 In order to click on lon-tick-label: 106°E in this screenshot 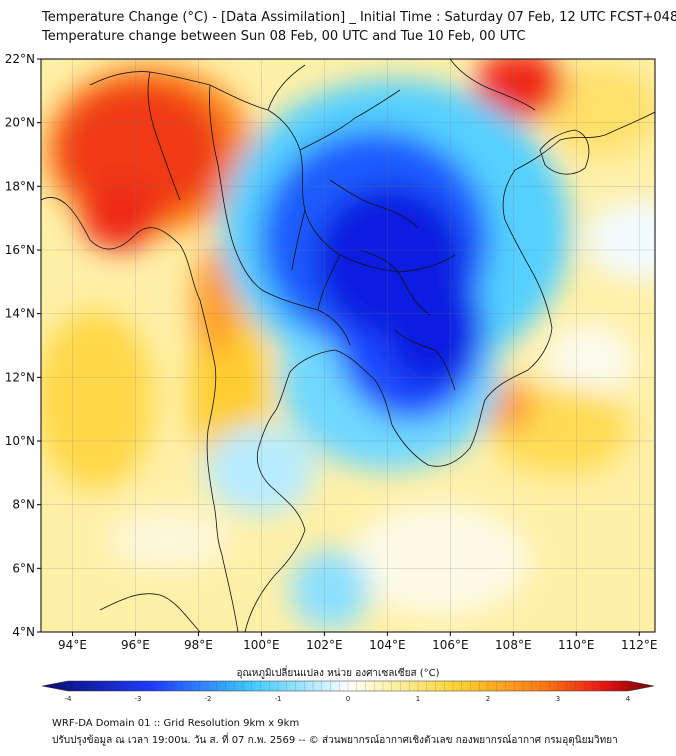, I will do `click(450, 645)`.